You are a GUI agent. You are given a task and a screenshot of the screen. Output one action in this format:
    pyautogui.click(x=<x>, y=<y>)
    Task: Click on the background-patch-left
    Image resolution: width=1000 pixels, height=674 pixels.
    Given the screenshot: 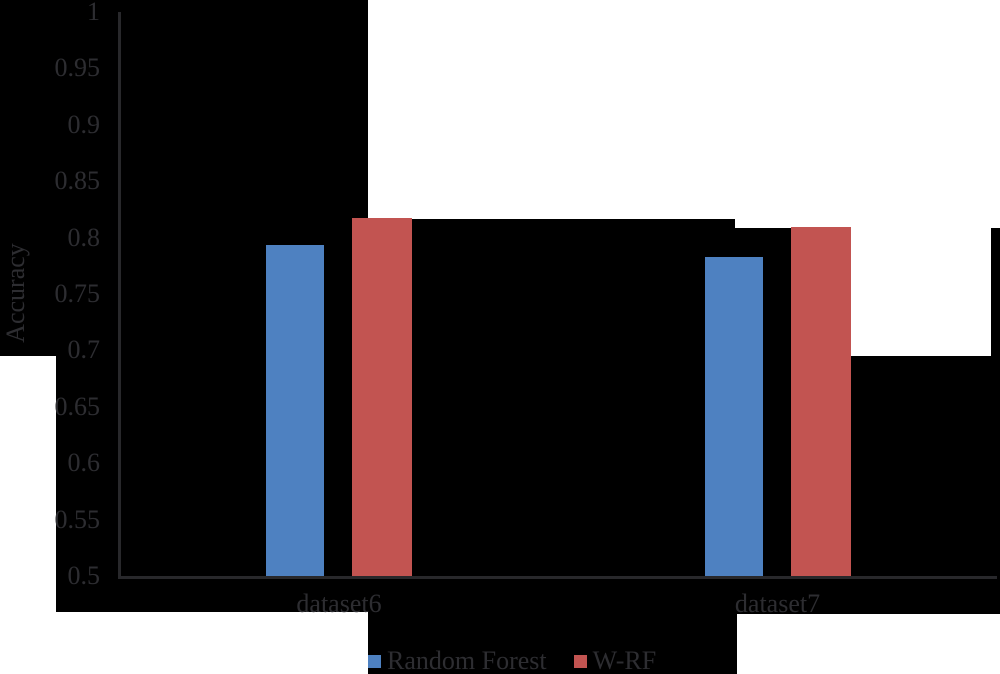 What is the action you would take?
    pyautogui.click(x=28, y=484)
    